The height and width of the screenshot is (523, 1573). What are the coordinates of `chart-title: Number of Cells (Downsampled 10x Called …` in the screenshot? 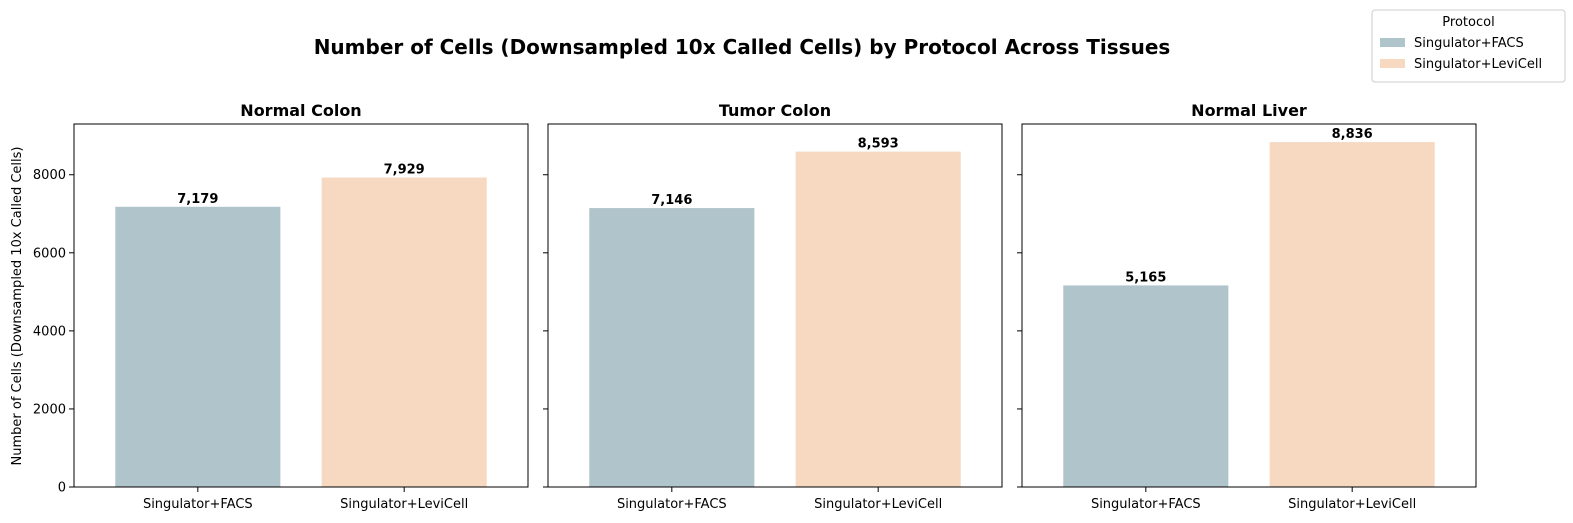 It's located at (742, 47).